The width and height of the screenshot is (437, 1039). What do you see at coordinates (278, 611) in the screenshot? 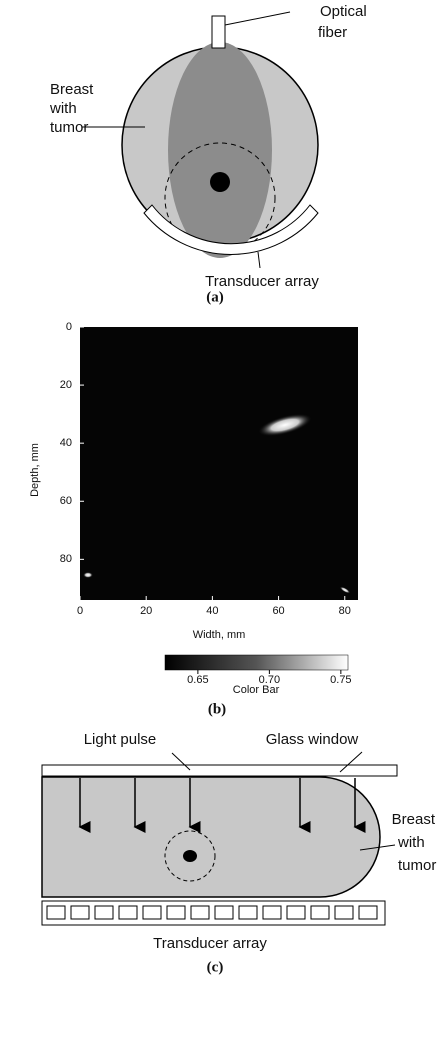
I see `x-tick-label: 60` at bounding box center [278, 611].